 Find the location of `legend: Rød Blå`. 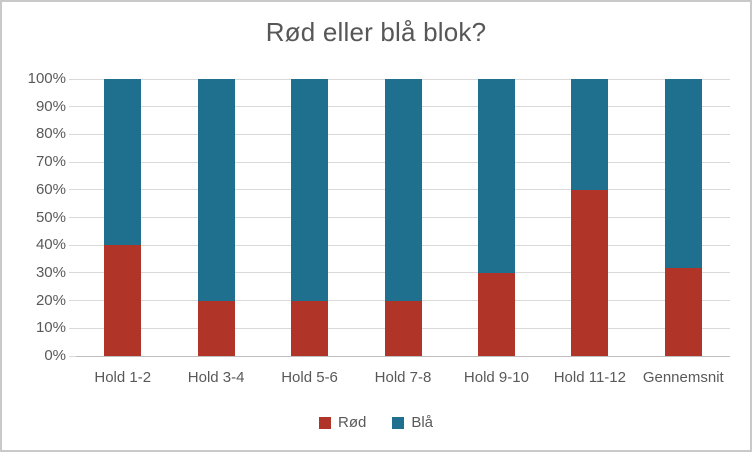

legend: Rød Blå is located at coordinates (376, 422).